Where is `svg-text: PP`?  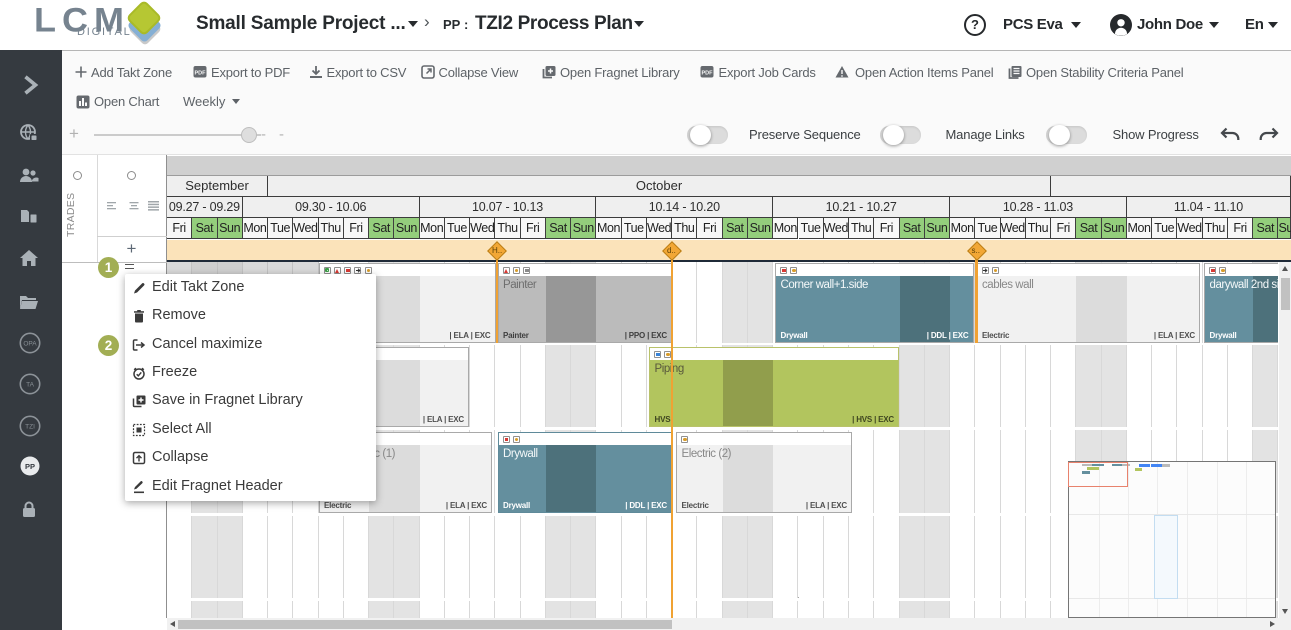 svg-text: PP is located at coordinates (30, 466).